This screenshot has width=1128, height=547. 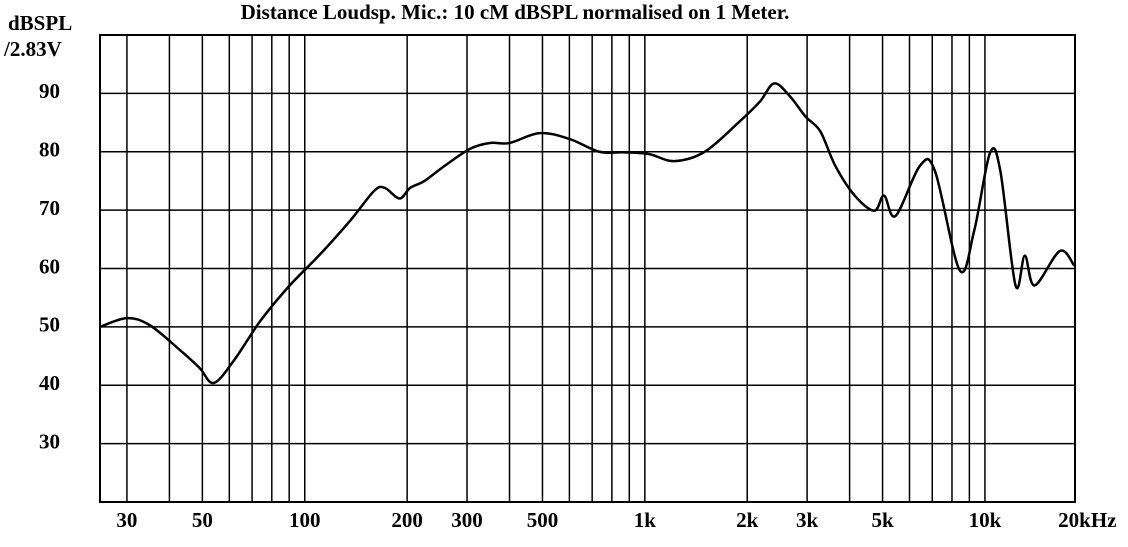 I want to click on y-tick-label: 70, so click(x=49, y=208).